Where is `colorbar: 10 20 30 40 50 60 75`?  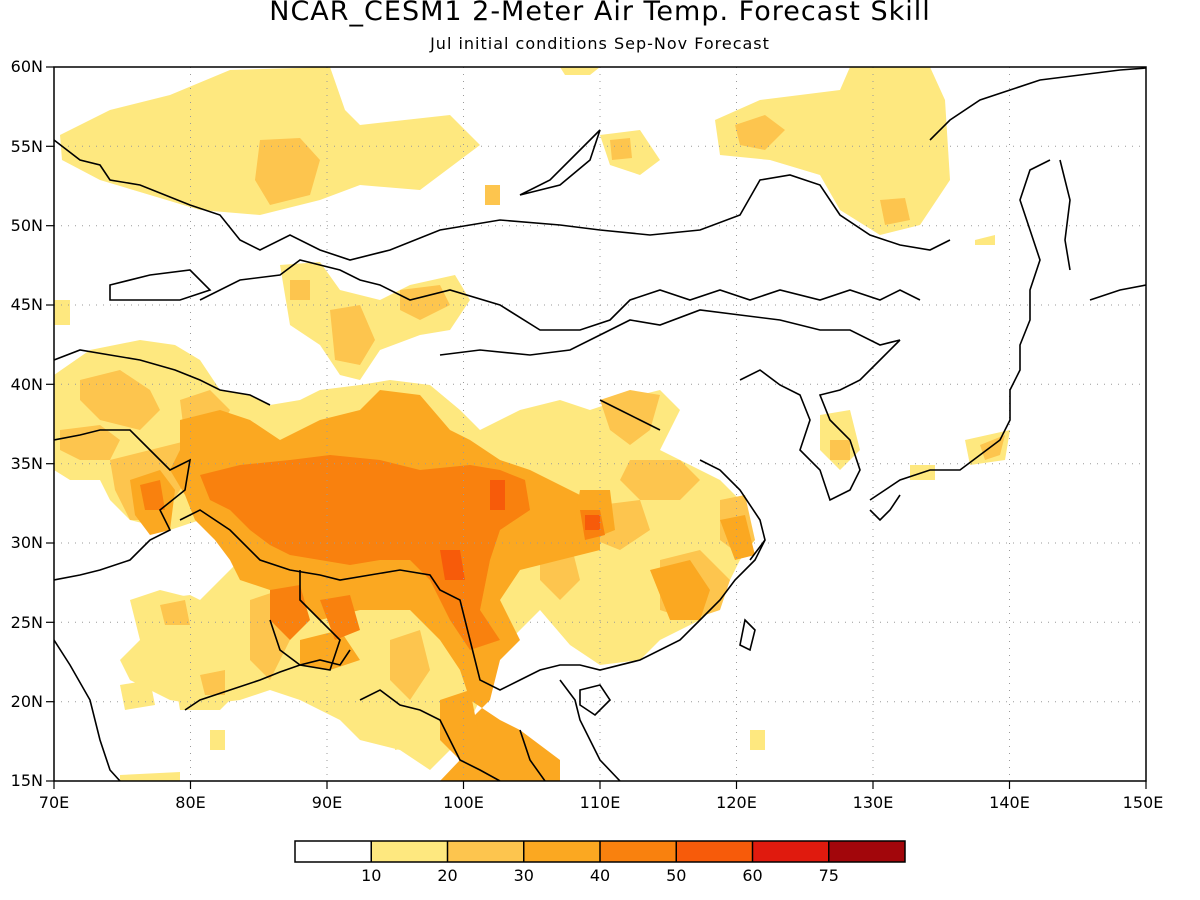
colorbar: 10 20 30 40 50 60 75 is located at coordinates (600, 862).